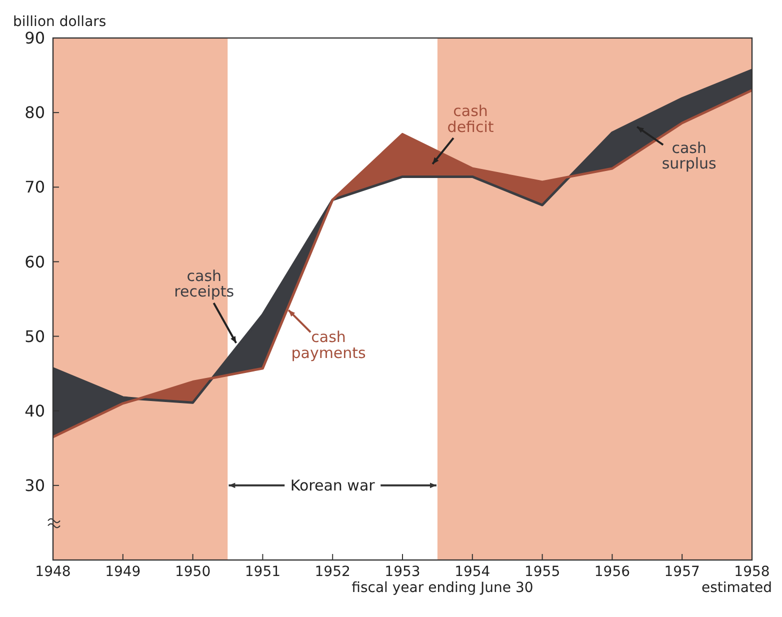 This screenshot has width=782, height=617. Describe the element at coordinates (192, 572) in the screenshot. I see `x-tick-label: 1950` at that location.